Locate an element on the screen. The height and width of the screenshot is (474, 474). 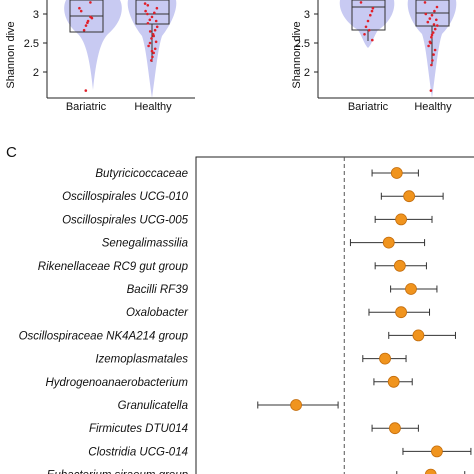
taxon-label: Senegalimassilia is located at coordinates (145, 244).